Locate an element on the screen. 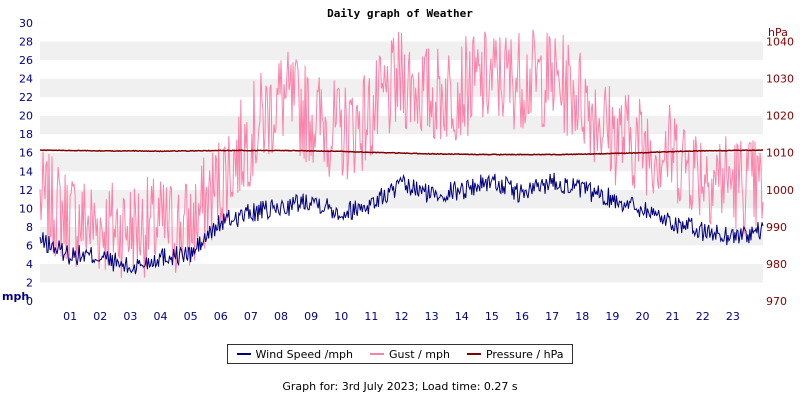 This screenshot has height=400, width=800. legend-item-gust: Gust / mph is located at coordinates (410, 354).